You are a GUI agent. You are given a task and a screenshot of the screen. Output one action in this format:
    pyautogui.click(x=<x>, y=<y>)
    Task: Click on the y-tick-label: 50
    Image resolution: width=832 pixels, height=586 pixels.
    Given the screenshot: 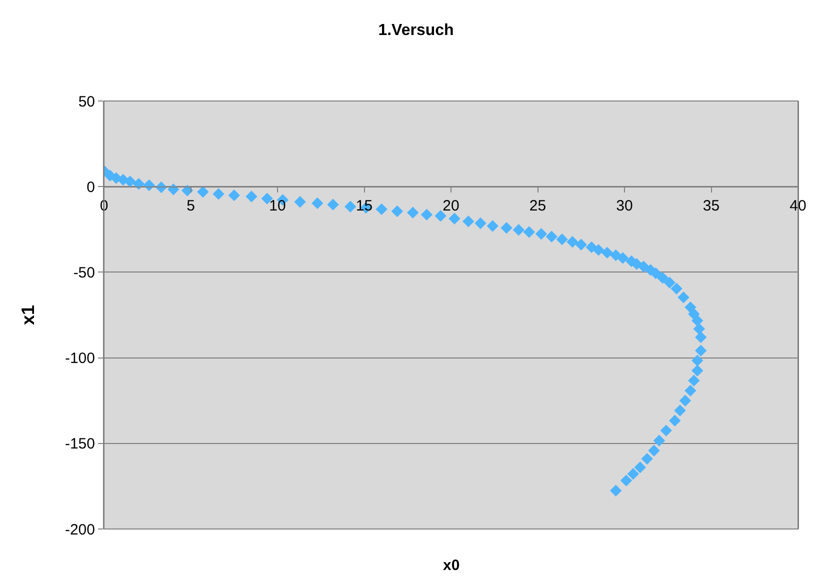 What is the action you would take?
    pyautogui.click(x=86, y=101)
    